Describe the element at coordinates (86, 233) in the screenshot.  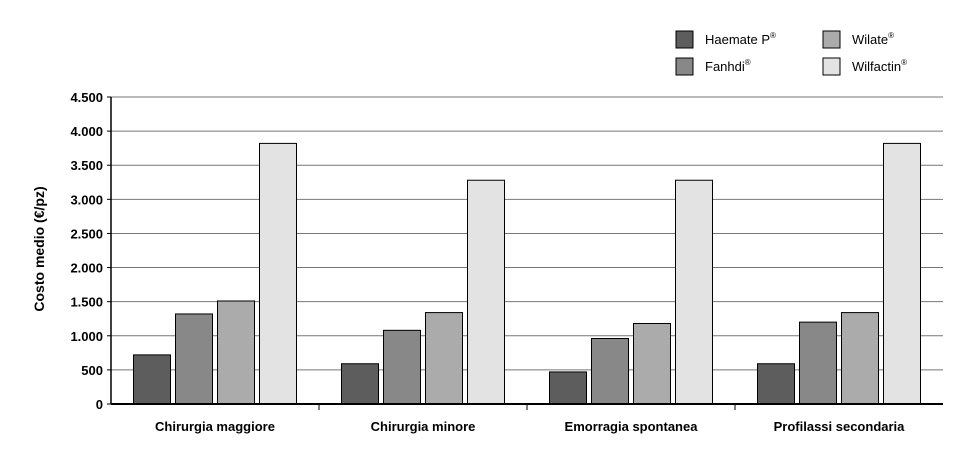
I see `y-tick-label: 2.500` at that location.